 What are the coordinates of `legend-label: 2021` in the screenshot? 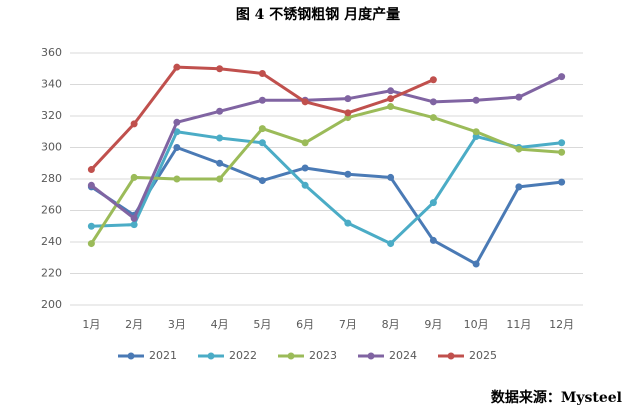 It's located at (163, 355).